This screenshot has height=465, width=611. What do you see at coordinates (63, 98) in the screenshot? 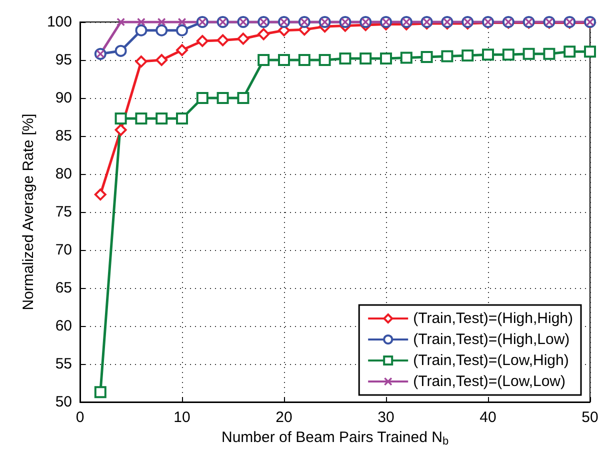
I see `y-tick-label: 90` at bounding box center [63, 98].